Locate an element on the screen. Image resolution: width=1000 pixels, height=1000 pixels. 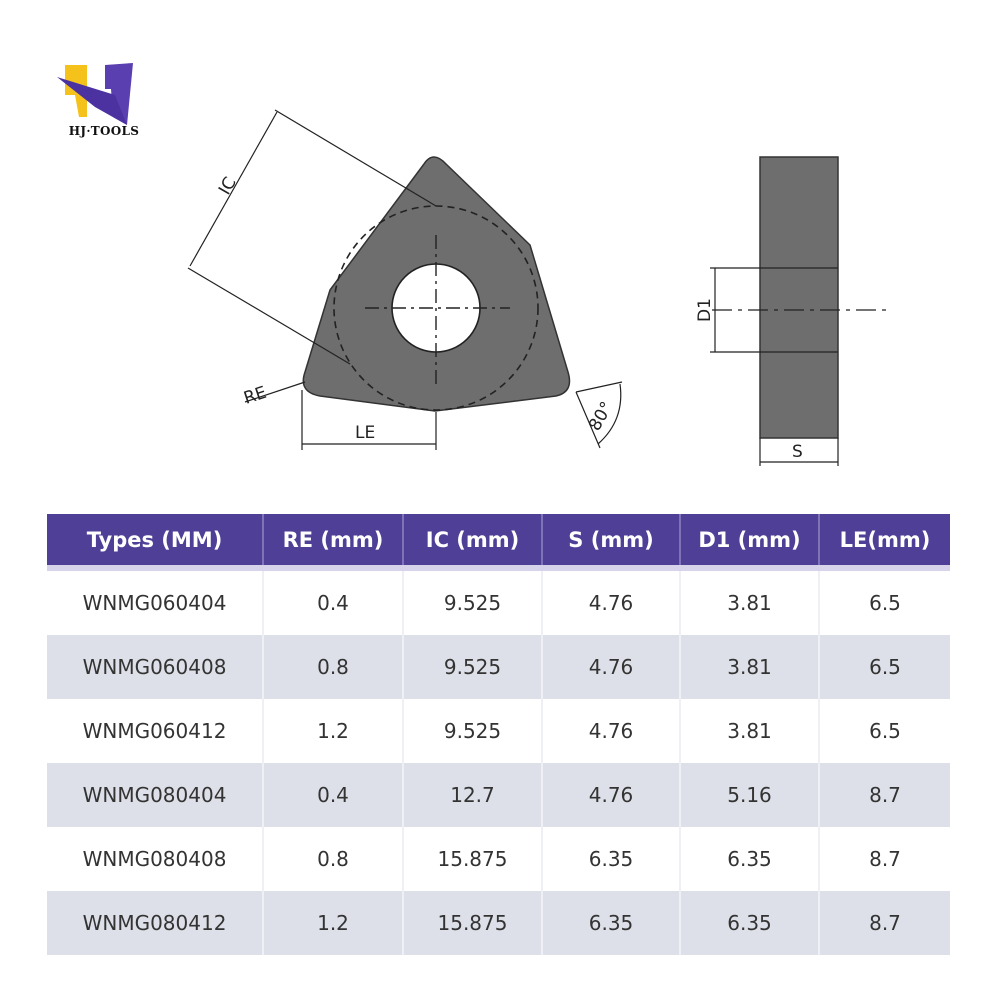
col-header: IC (mm) is located at coordinates (472, 539).